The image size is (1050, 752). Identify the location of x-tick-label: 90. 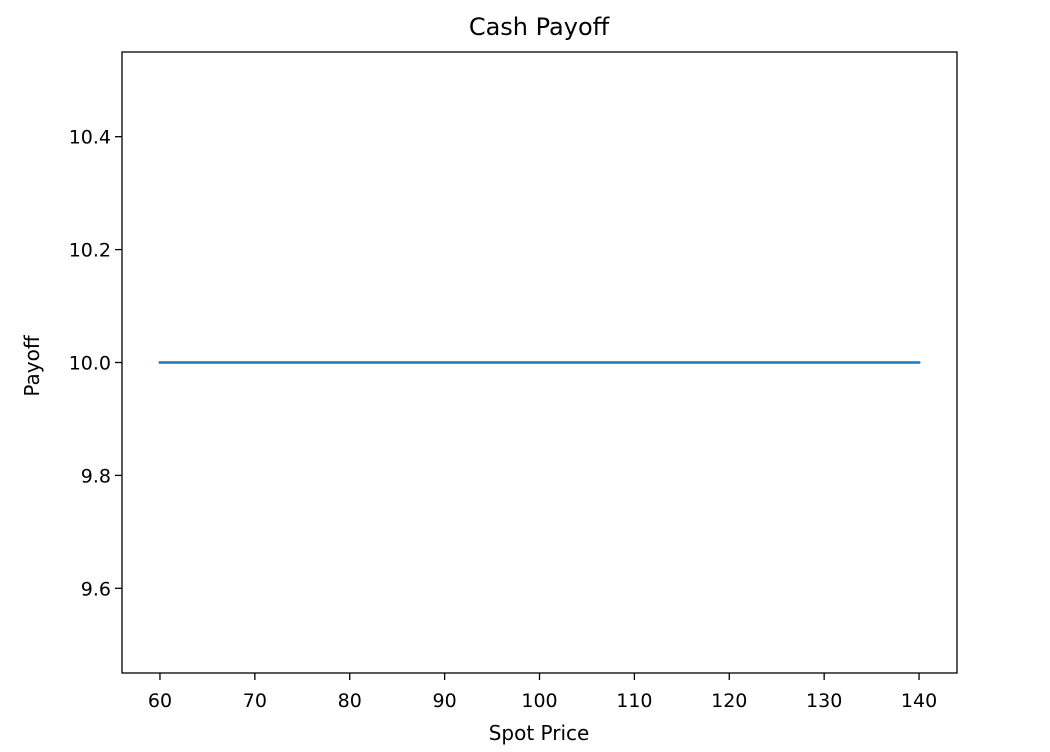
(445, 701).